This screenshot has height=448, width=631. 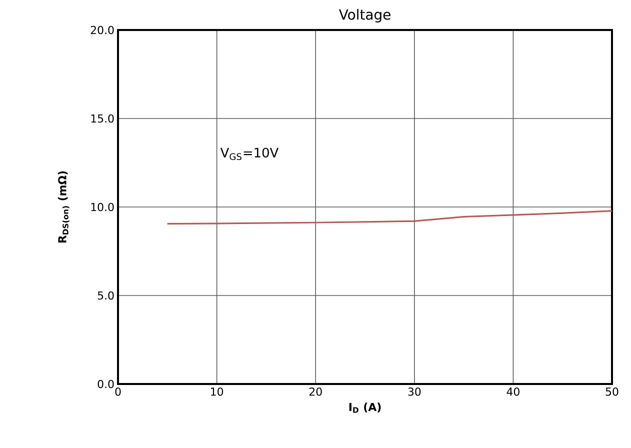 What do you see at coordinates (365, 407) in the screenshot?
I see `text: I$_{D}$ (A)` at bounding box center [365, 407].